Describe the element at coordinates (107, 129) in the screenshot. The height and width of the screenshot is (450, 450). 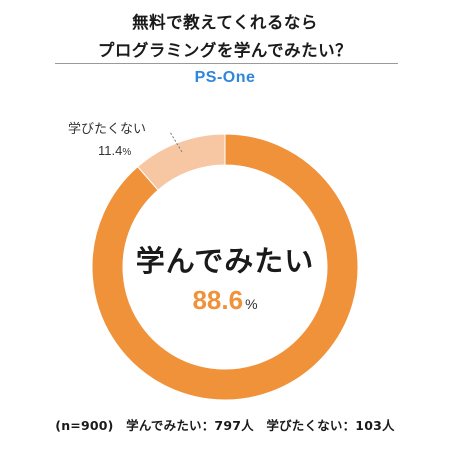
I see `minor-slice-label: 学びたくない` at that location.